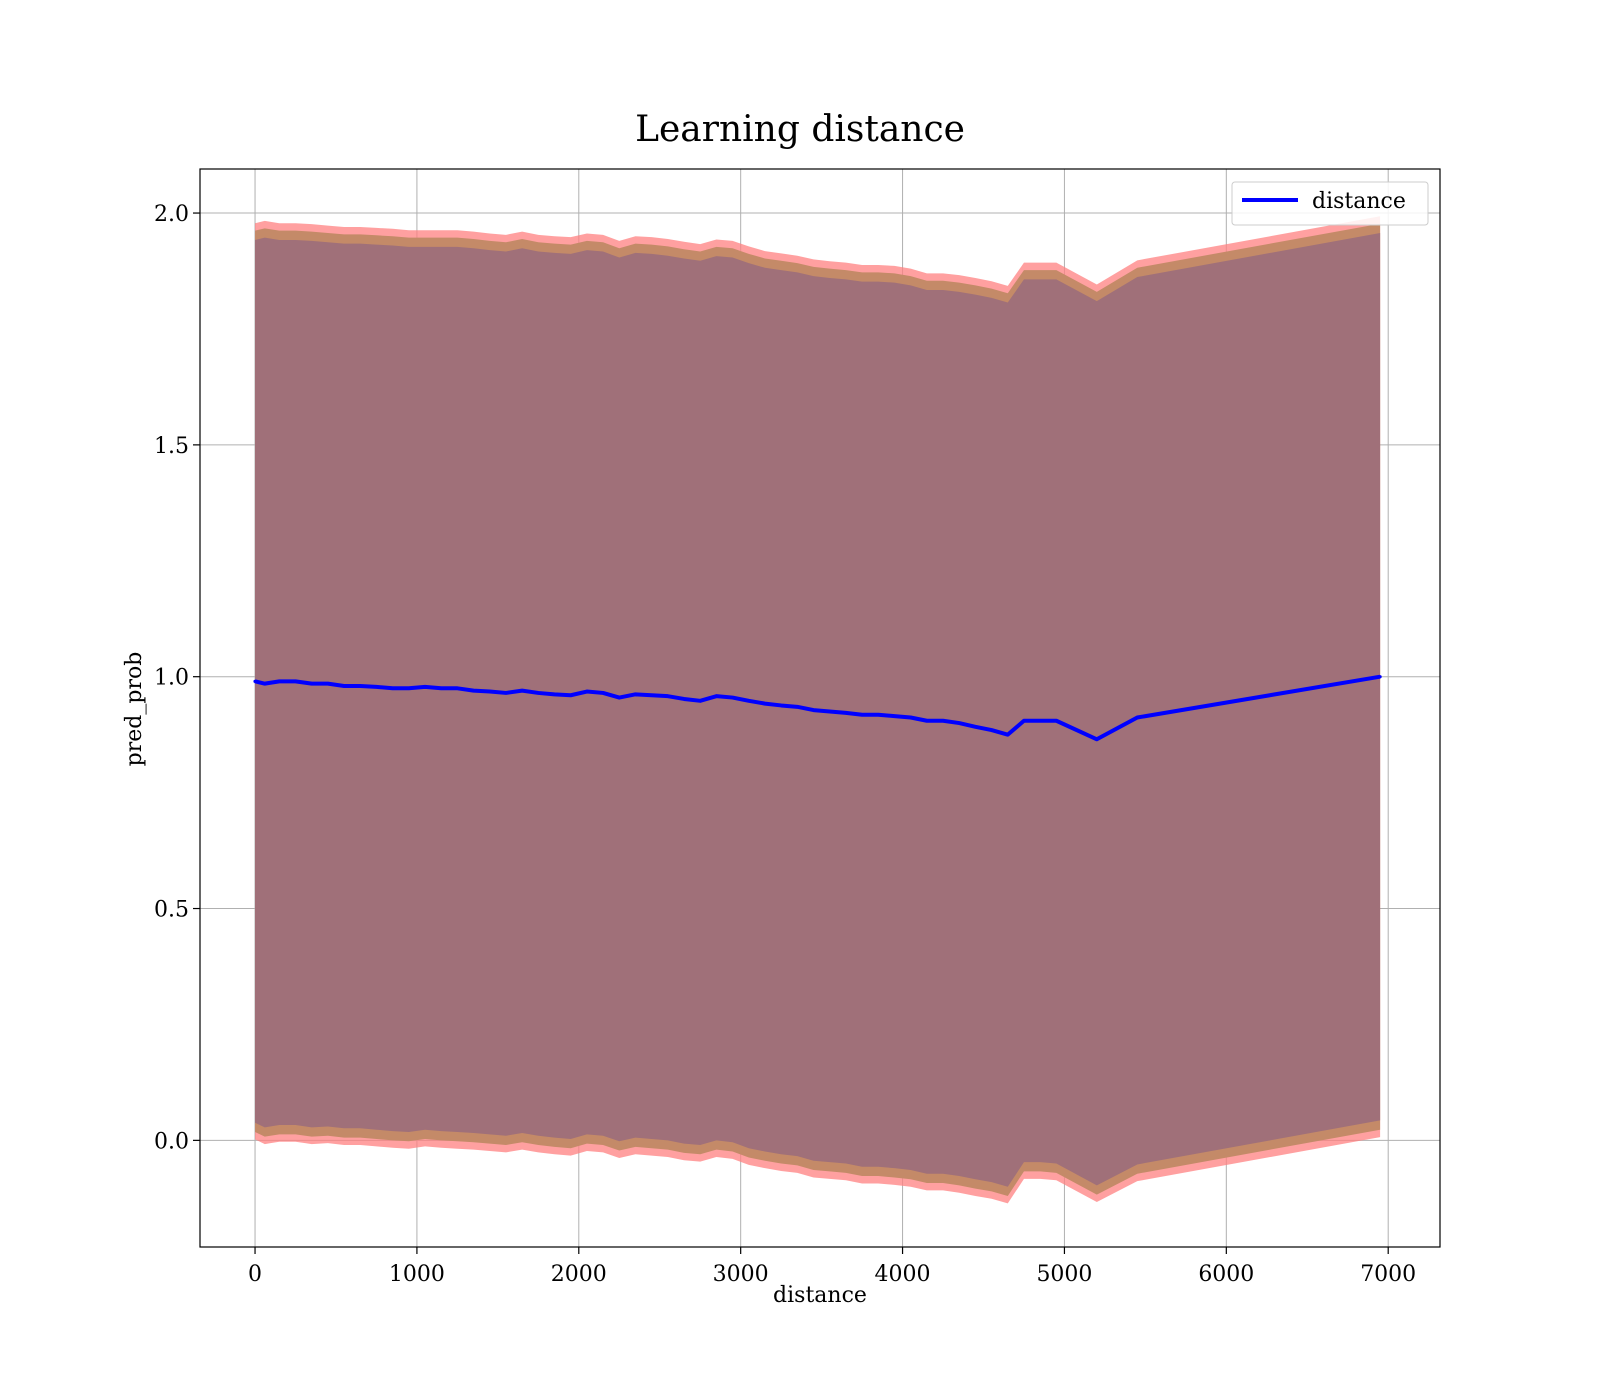 The width and height of the screenshot is (1600, 1400). Describe the element at coordinates (741, 1274) in the screenshot. I see `x-tick-label: 3000` at that location.